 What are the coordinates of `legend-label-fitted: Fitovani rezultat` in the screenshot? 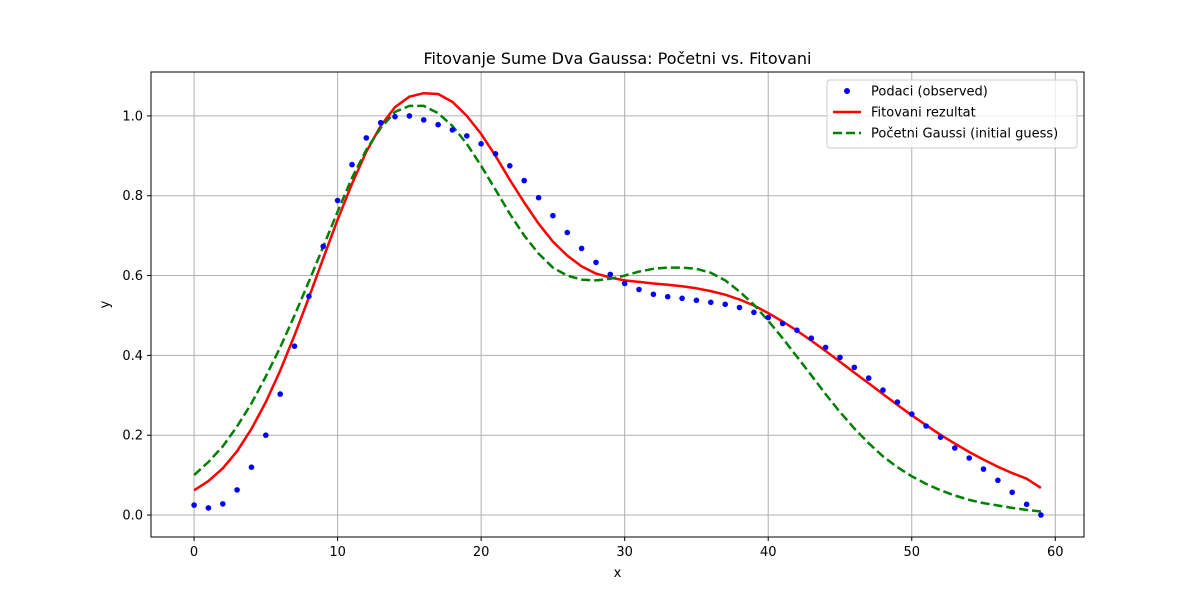 It's located at (923, 113).